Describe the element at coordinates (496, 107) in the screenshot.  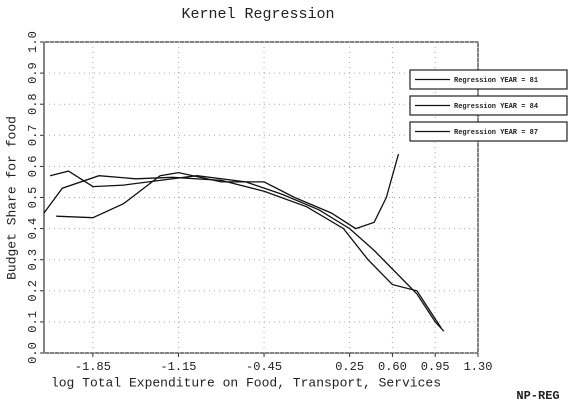
I see `legend-label: Regression YEAR = 84` at that location.